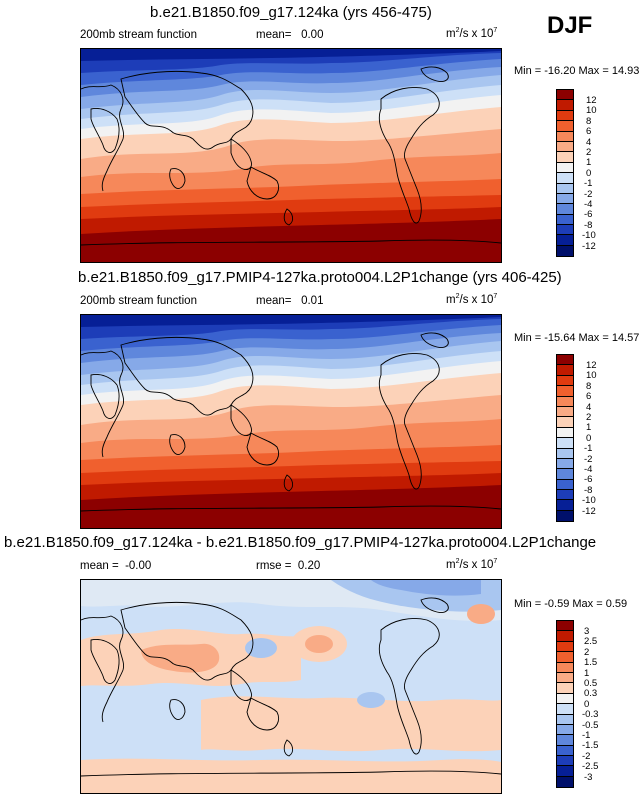  I want to click on colorbar-label: -1.5, so click(590, 745).